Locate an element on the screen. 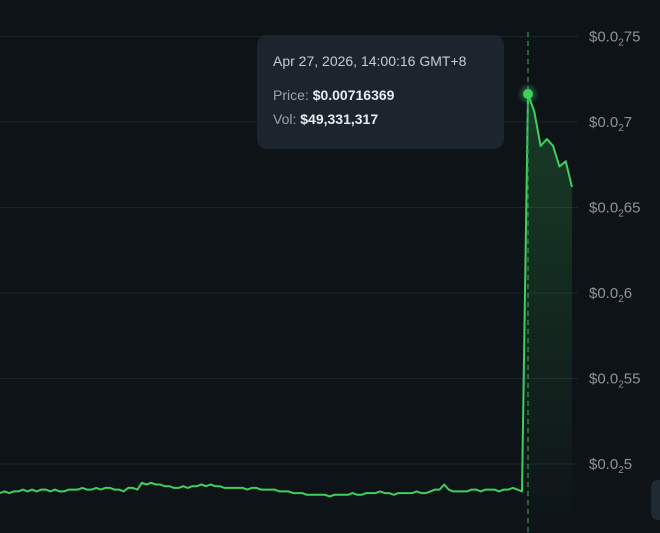 Image resolution: width=660 pixels, height=533 pixels. tooltip-volume-label: Vol: is located at coordinates (285, 119).